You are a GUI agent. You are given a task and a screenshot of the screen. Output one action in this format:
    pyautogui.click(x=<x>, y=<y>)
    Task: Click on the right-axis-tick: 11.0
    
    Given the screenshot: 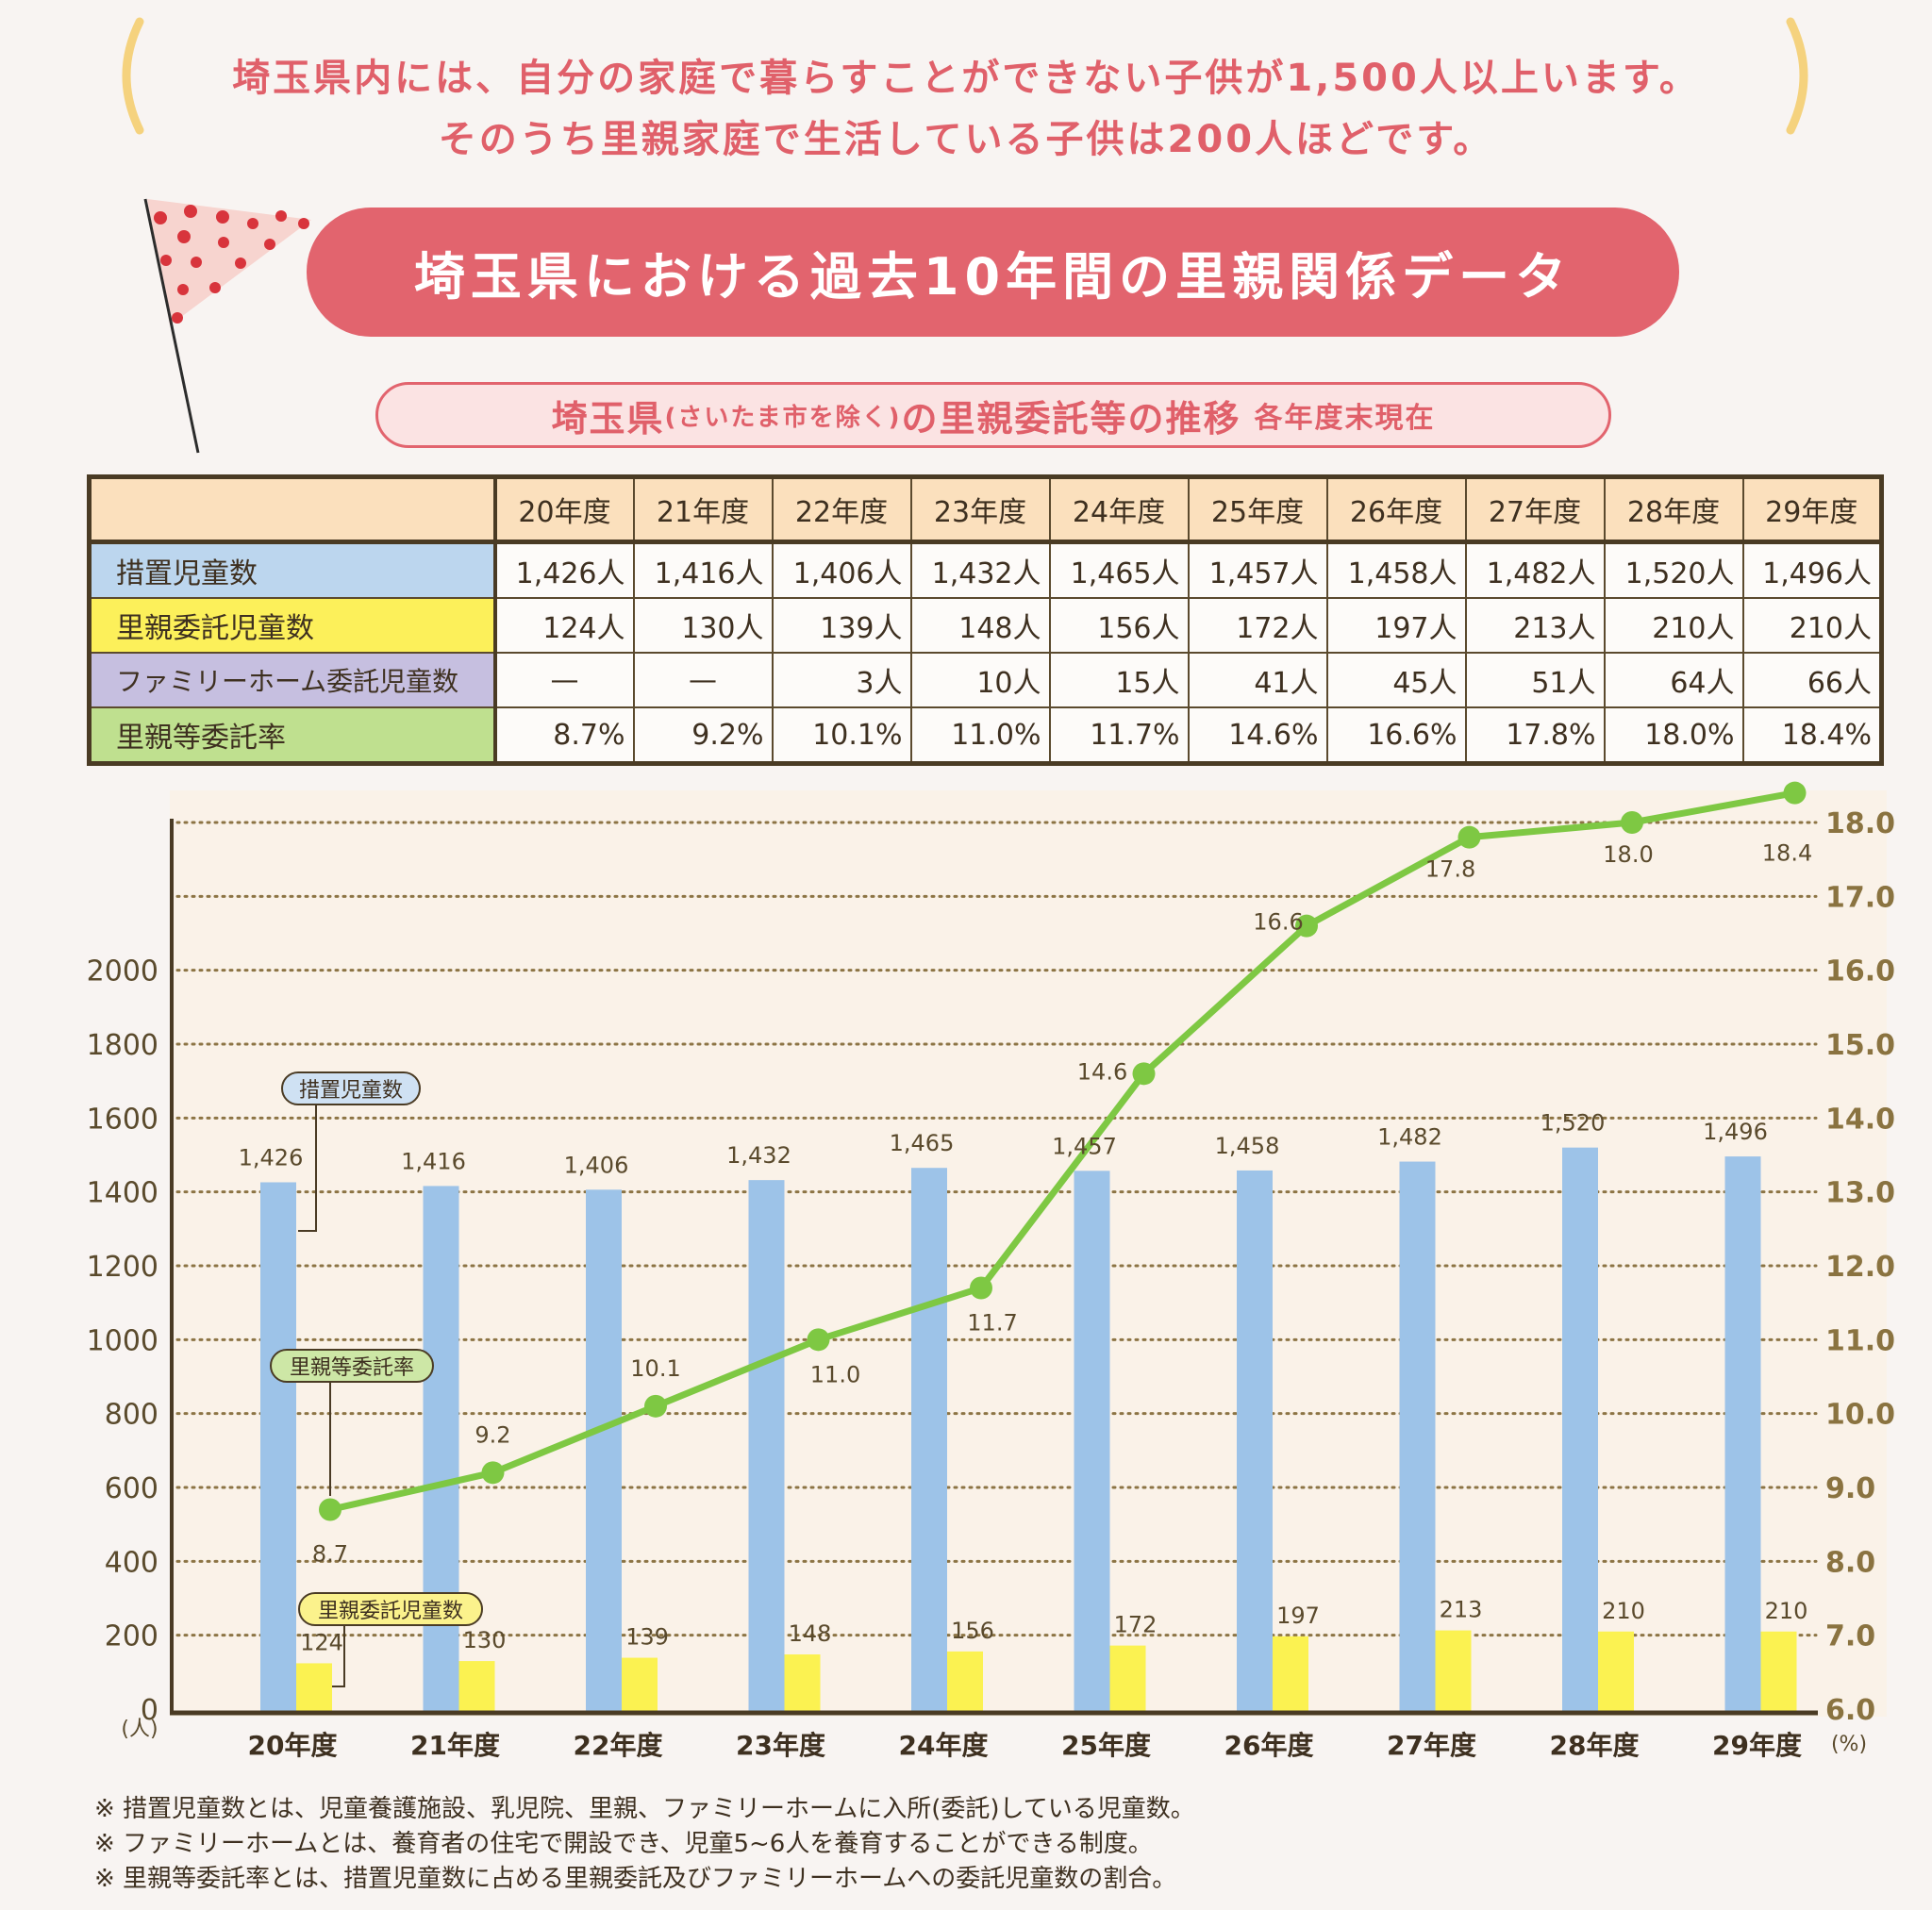 What is the action you would take?
    pyautogui.click(x=1860, y=1340)
    